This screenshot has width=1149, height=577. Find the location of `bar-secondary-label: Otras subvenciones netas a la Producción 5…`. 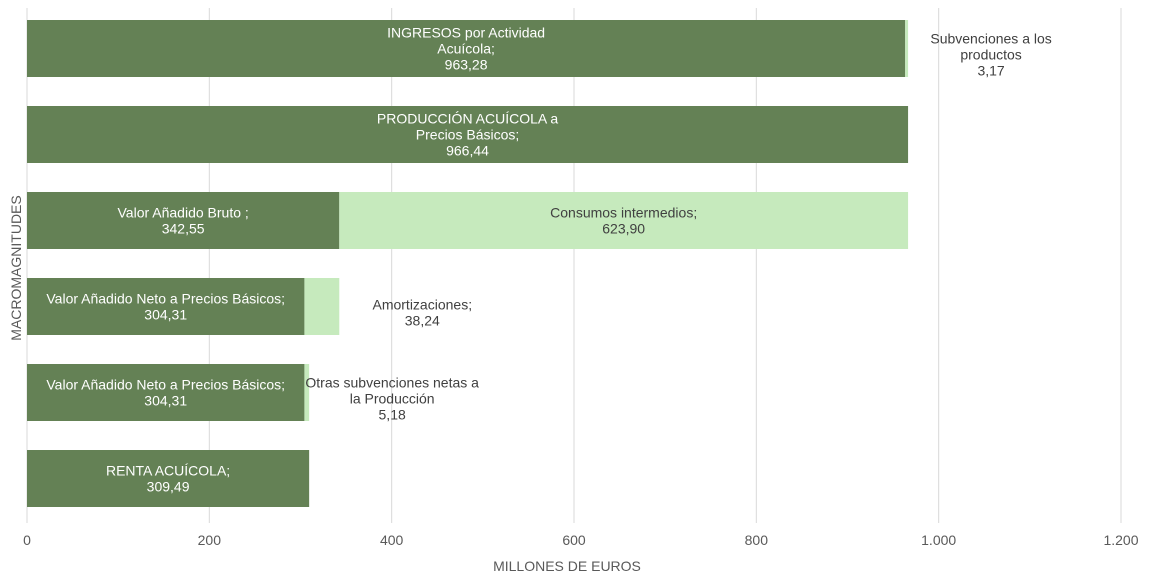

bar-secondary-label: Otras subvenciones netas a la Producción 5… is located at coordinates (392, 399).